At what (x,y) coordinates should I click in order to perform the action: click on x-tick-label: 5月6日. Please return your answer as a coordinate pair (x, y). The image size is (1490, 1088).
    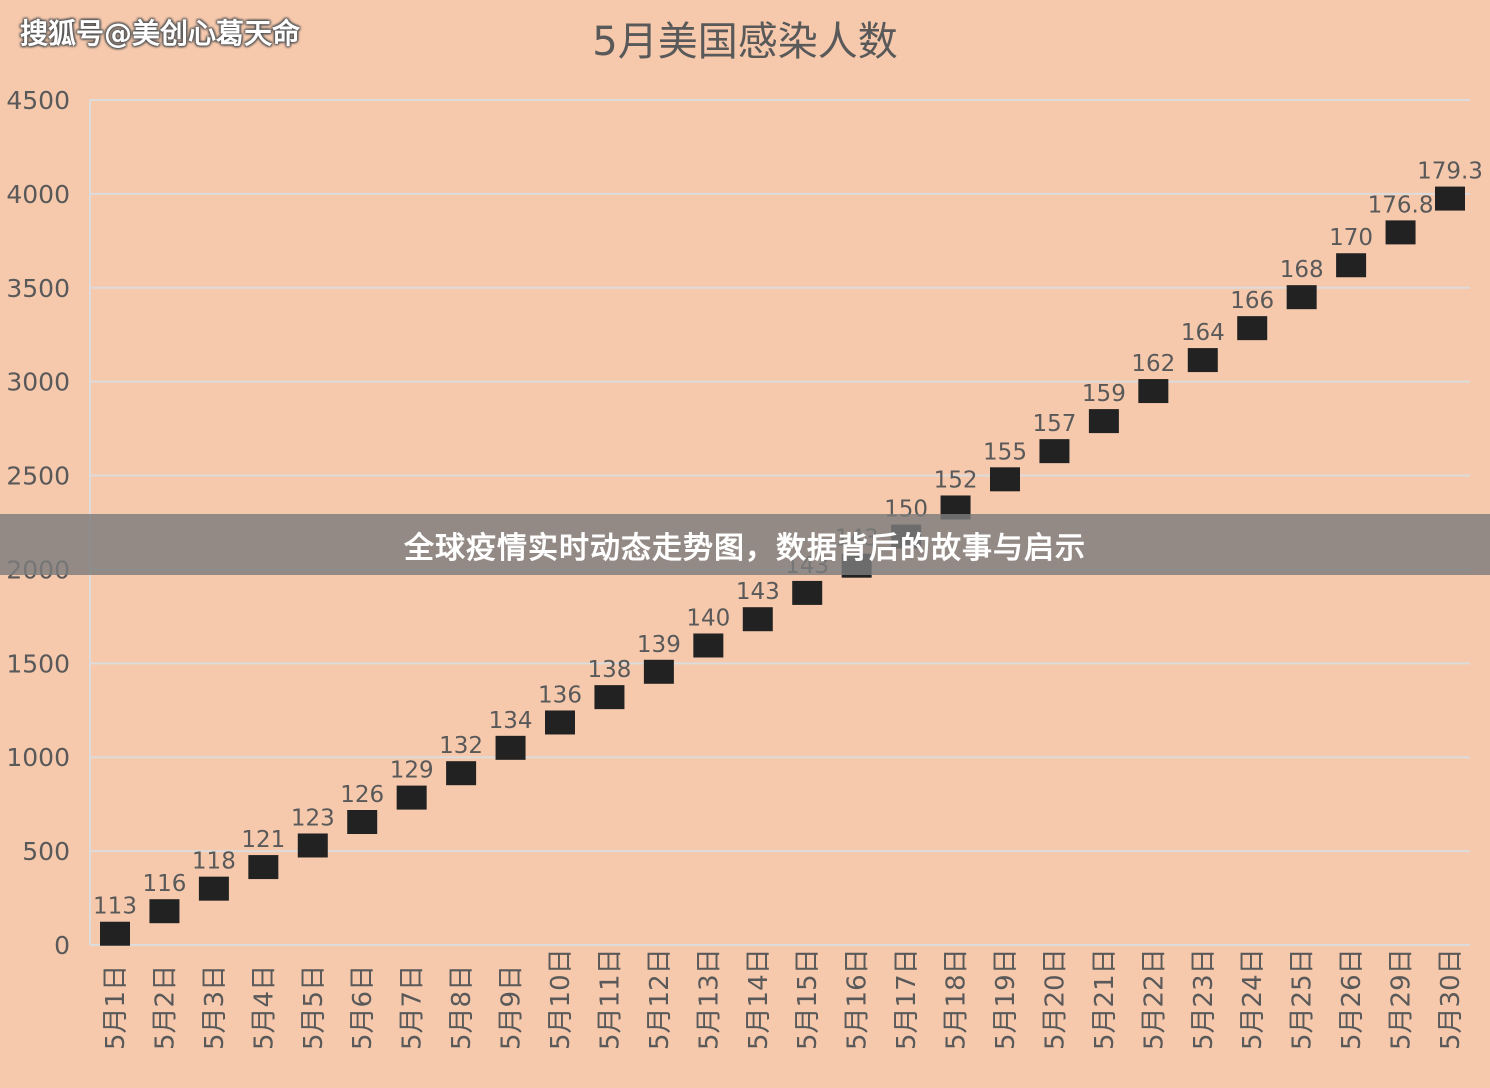
    Looking at the image, I should click on (363, 1007).